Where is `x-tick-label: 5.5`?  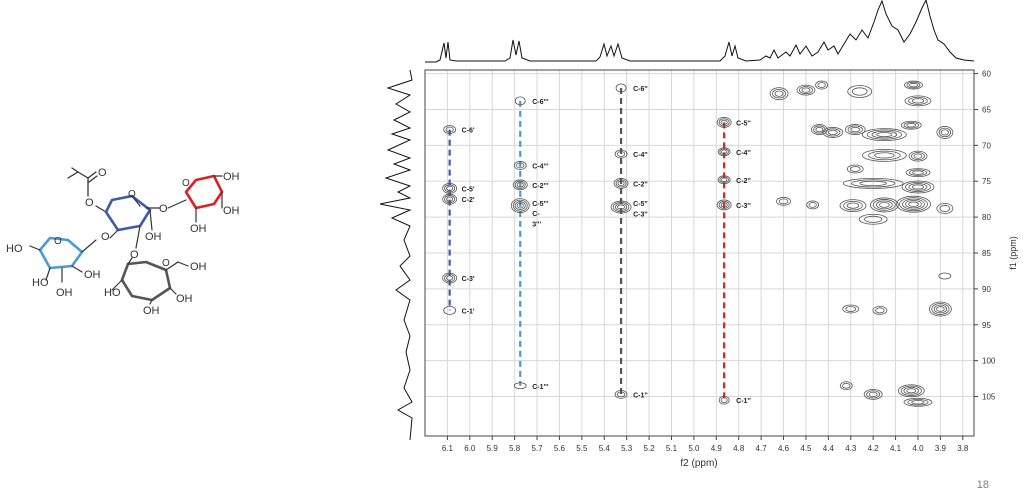
x-tick-label: 5.5 is located at coordinates (582, 448).